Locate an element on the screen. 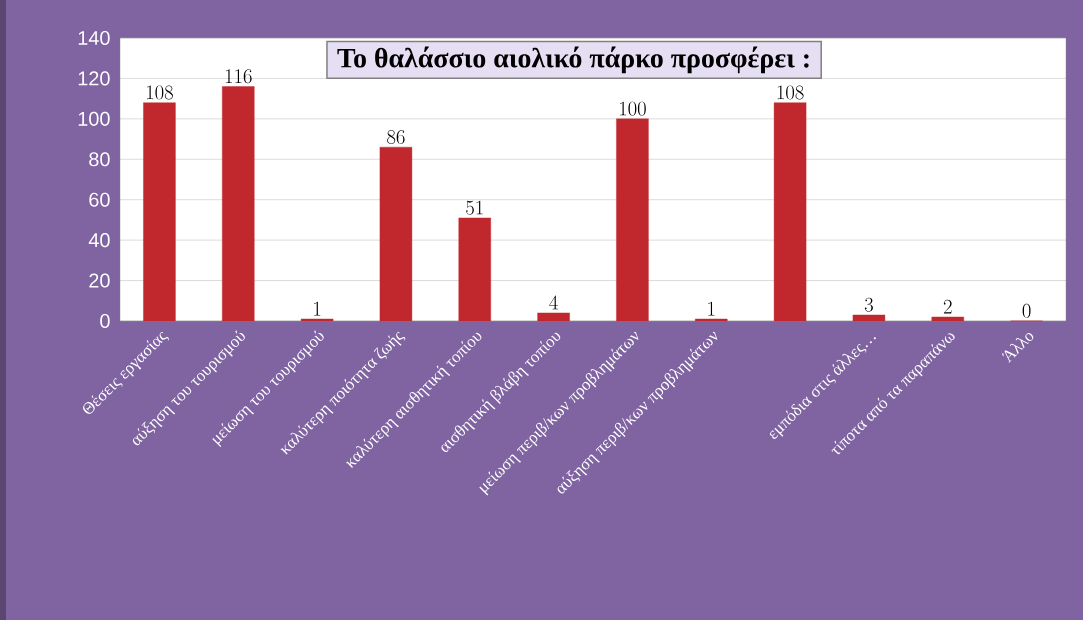 The width and height of the screenshot is (1083, 620). data-label: 100 is located at coordinates (633, 108).